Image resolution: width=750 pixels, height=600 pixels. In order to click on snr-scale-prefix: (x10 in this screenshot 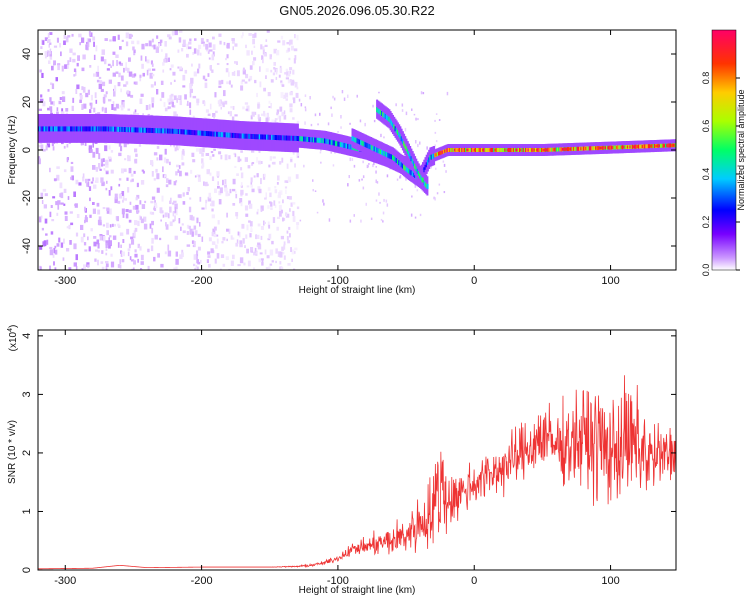, I will do `click(13, 341)`.